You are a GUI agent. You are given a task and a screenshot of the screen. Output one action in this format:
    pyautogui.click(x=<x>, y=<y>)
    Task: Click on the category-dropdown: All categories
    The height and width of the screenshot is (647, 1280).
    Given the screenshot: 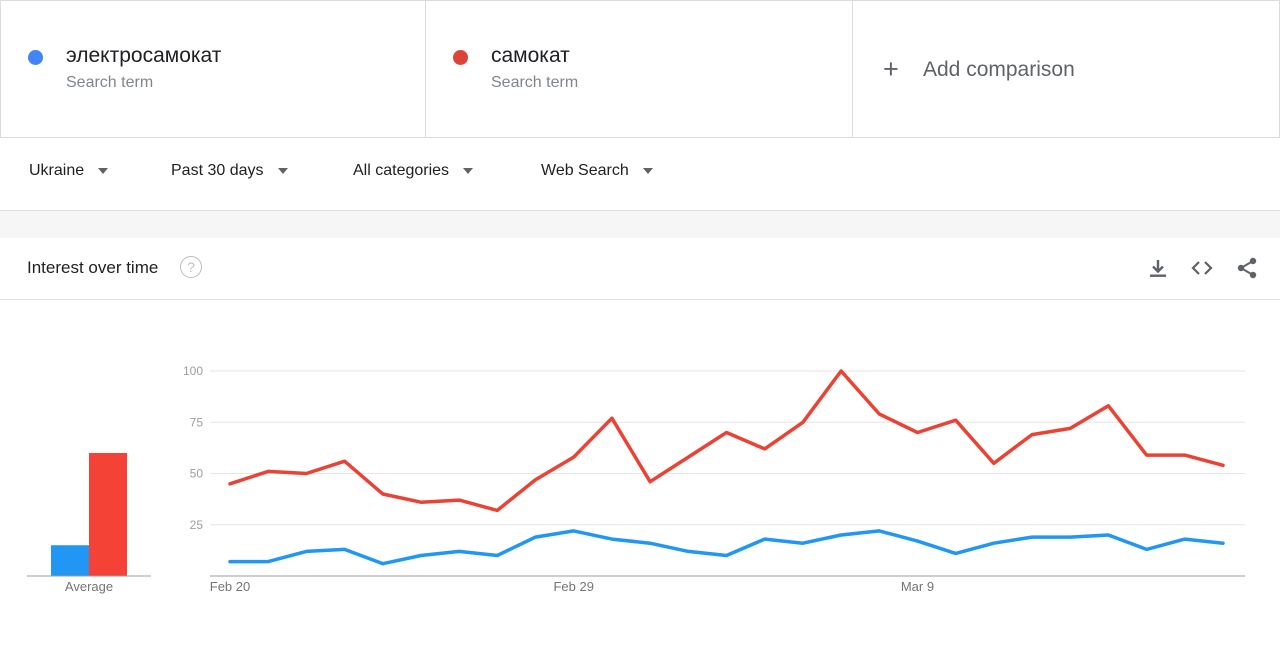 What is the action you would take?
    pyautogui.click(x=413, y=171)
    